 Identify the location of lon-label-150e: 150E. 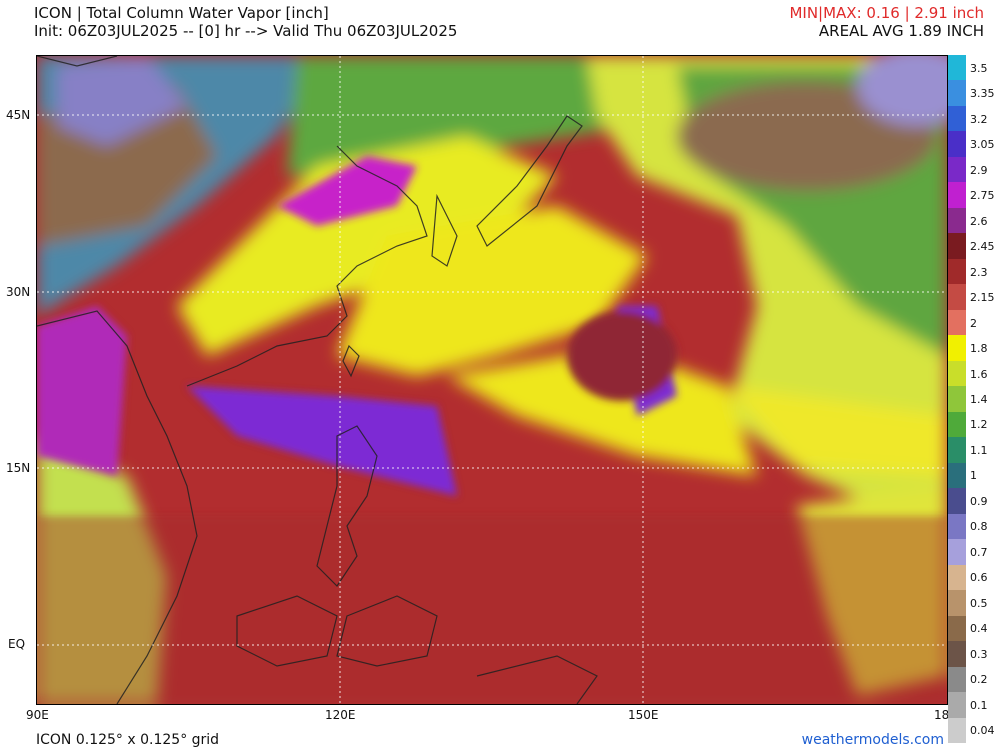
(643, 715).